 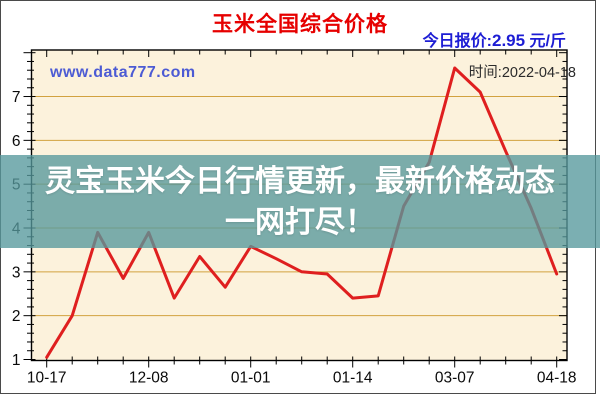 I want to click on y-axis-label: 6, so click(x=16, y=141).